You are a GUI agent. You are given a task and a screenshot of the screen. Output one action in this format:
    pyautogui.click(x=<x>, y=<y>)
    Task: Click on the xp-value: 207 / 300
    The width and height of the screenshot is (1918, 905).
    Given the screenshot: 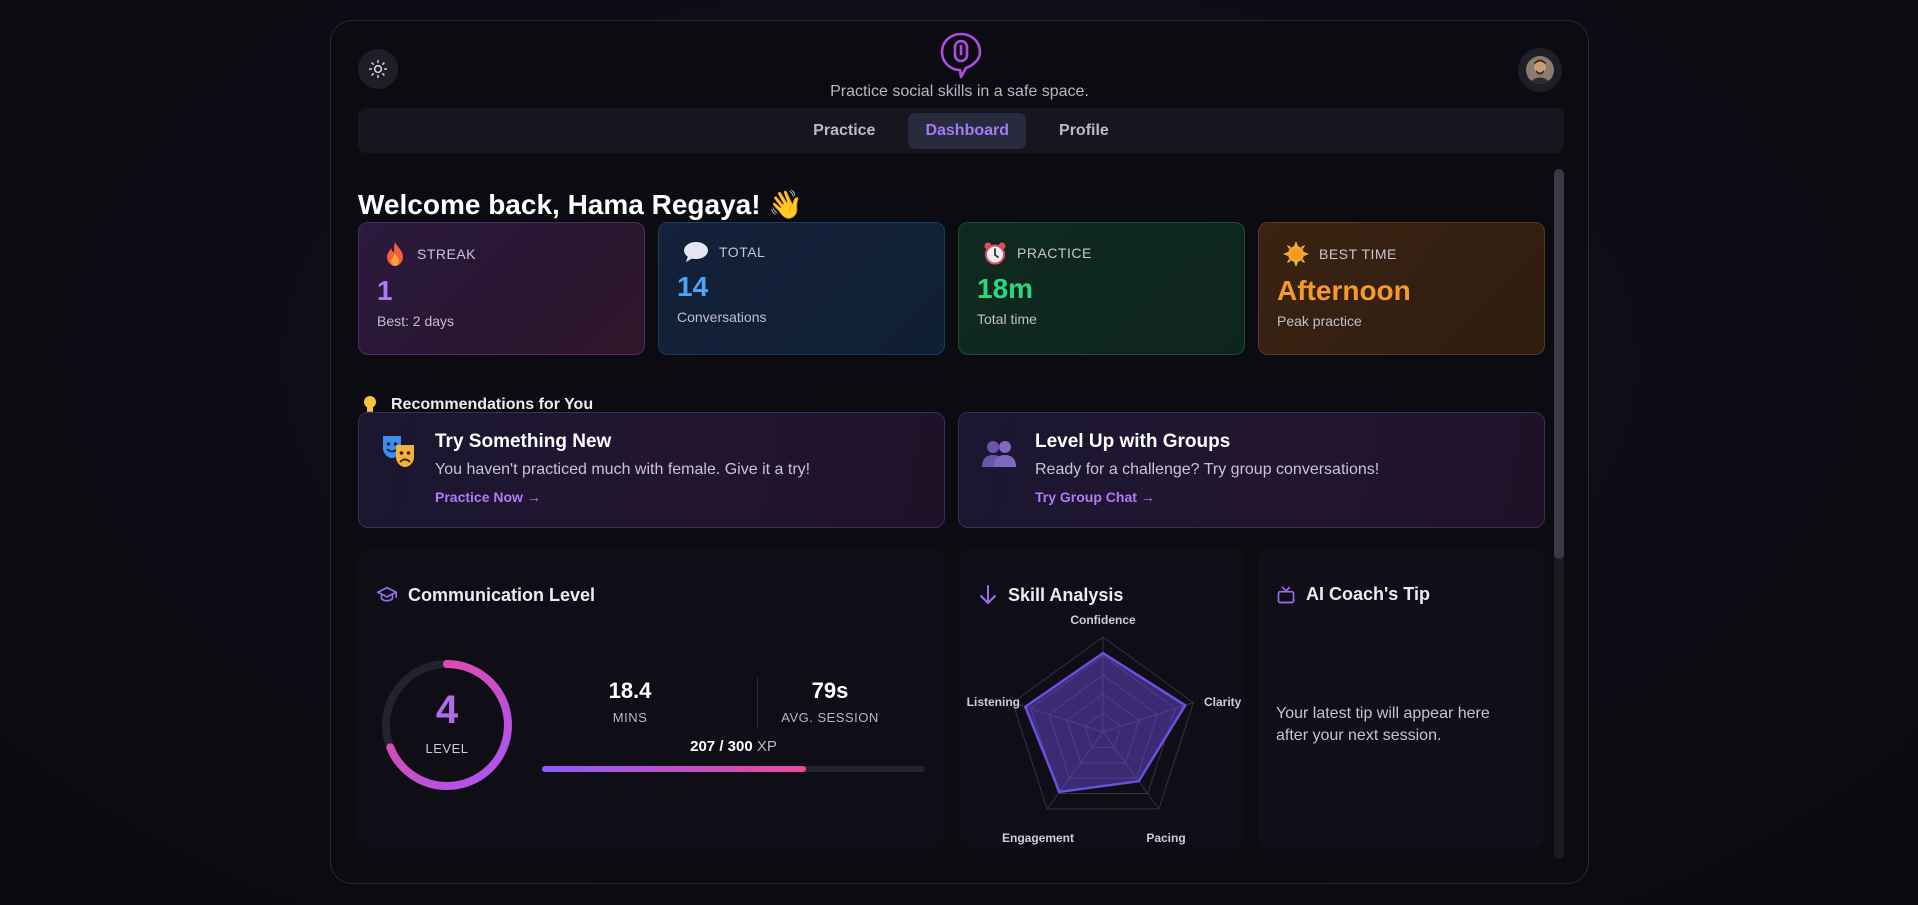 What is the action you would take?
    pyautogui.click(x=721, y=746)
    